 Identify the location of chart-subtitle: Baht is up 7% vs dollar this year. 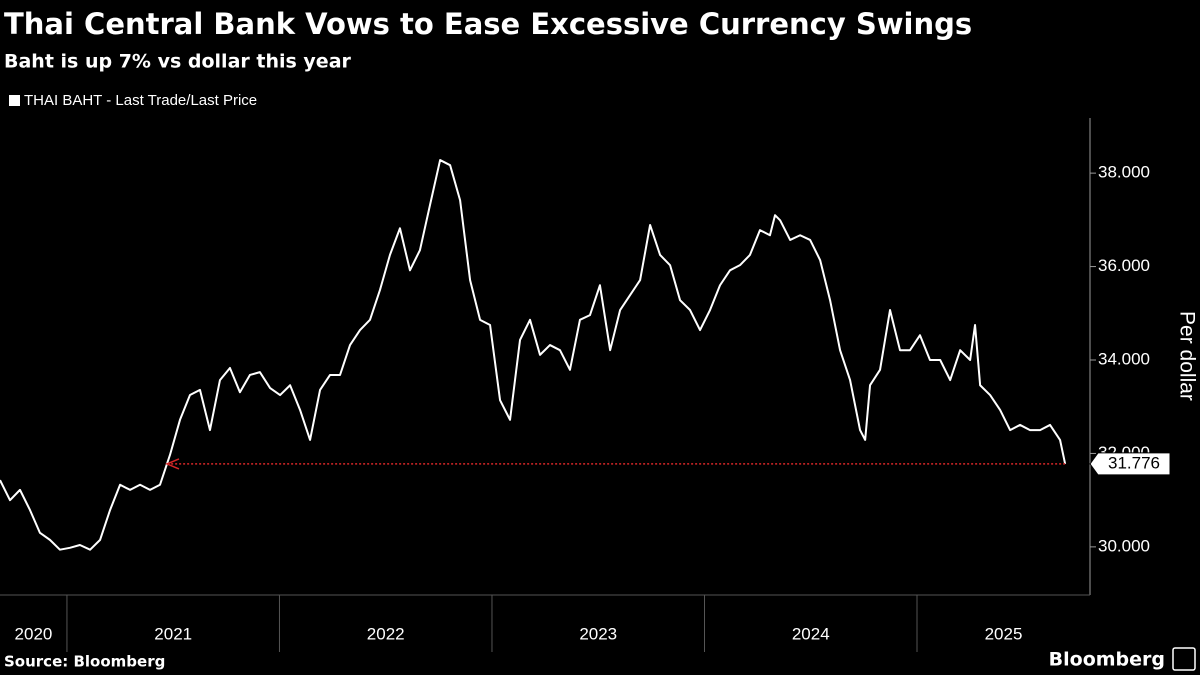
(178, 62).